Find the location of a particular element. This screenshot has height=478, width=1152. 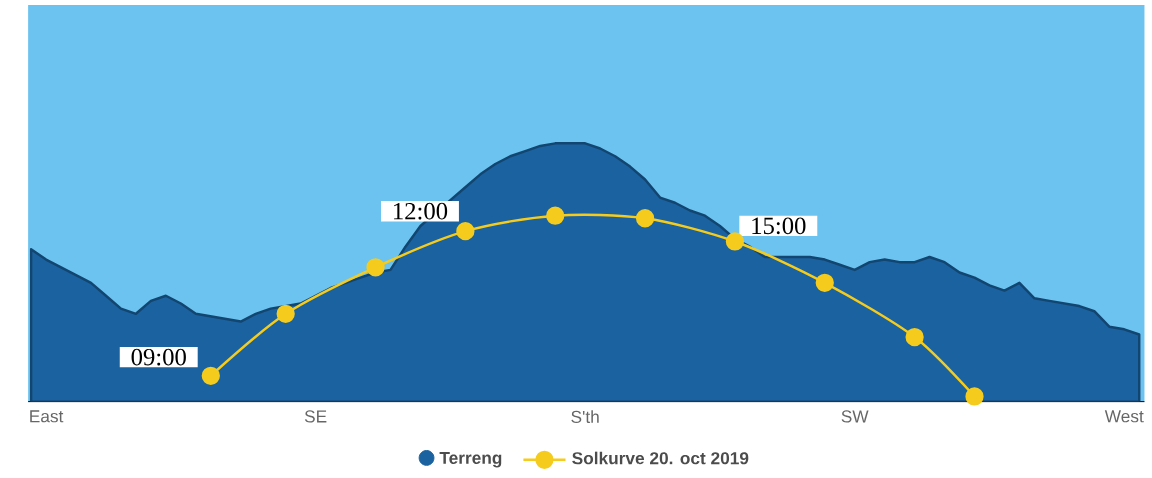

x-tick-label: West is located at coordinates (1124, 416).